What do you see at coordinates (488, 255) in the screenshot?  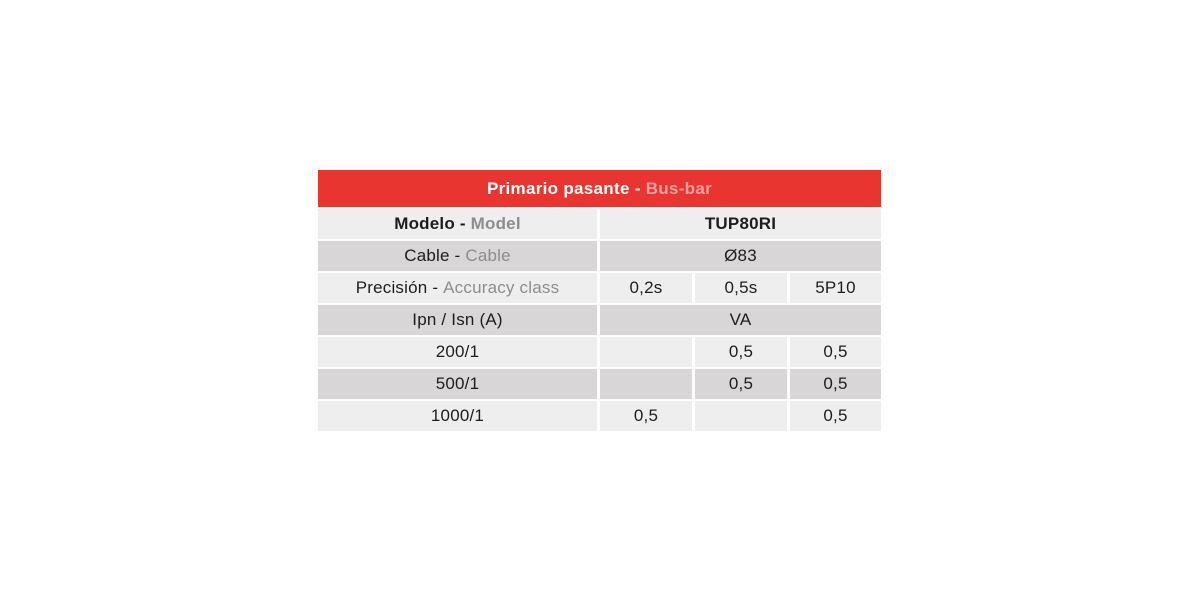 I see `label-secondary: Cable` at bounding box center [488, 255].